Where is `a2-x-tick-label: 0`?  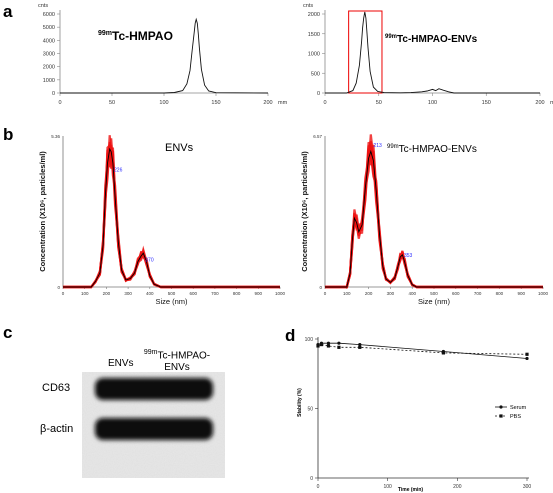
a2-x-tick-label: 0 is located at coordinates (324, 103).